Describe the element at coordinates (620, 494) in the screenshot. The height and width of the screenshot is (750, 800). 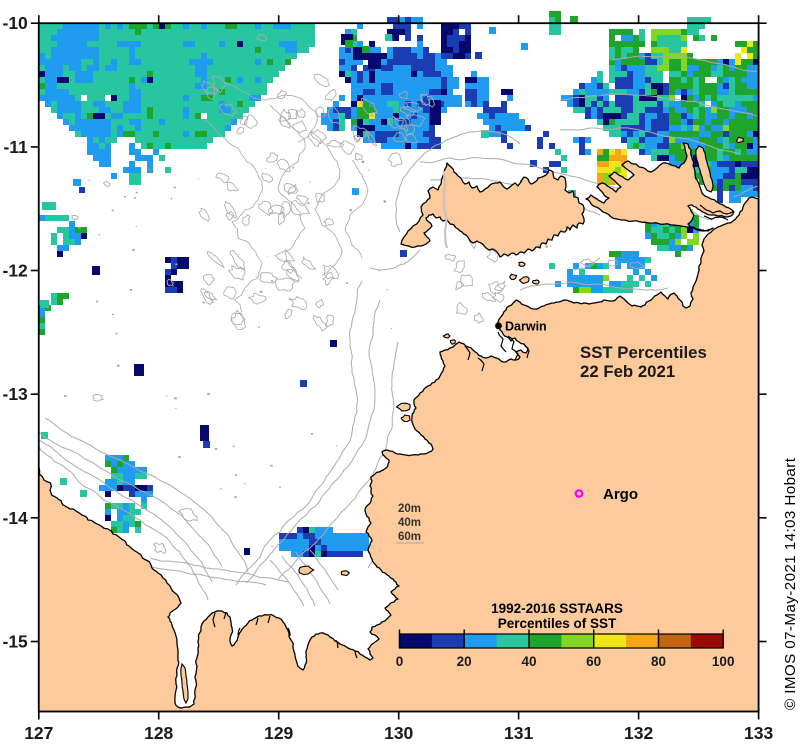
I see `svg-text: Argo` at that location.